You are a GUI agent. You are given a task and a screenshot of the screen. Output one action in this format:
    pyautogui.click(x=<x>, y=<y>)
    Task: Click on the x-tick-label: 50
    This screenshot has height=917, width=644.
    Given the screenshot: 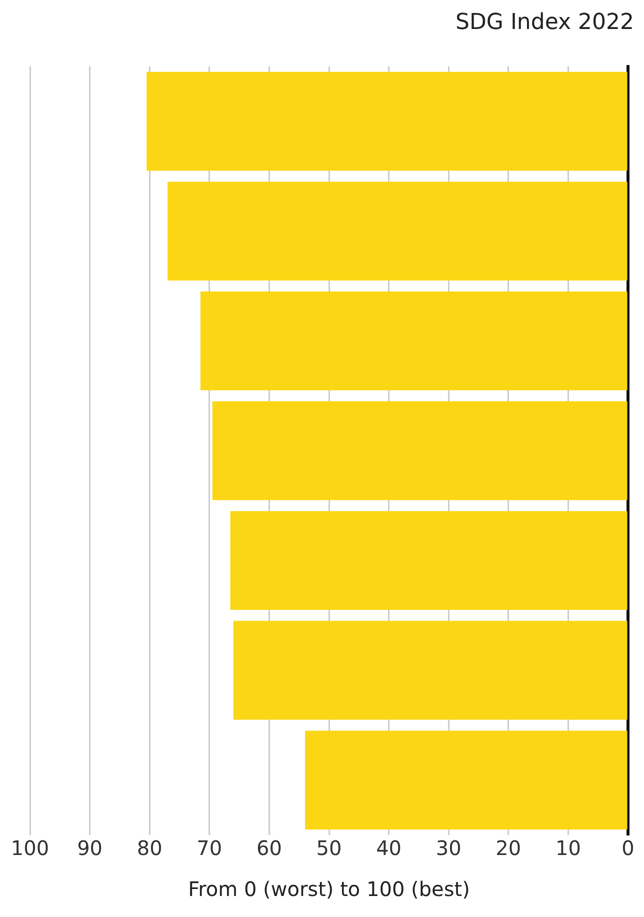 What is the action you would take?
    pyautogui.click(x=329, y=848)
    